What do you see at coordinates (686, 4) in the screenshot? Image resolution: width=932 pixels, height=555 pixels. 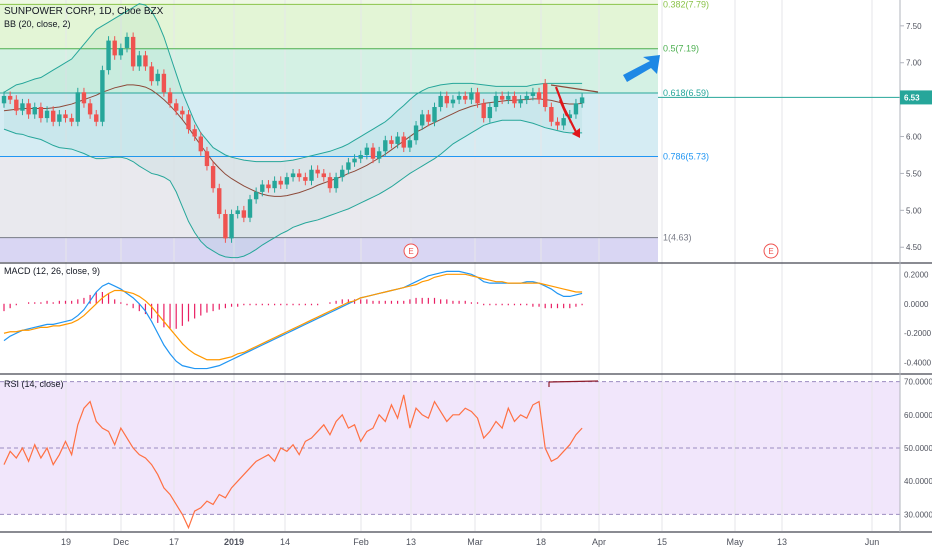 I see `fib-label-0.382: 0.382(7.79)` at bounding box center [686, 4].